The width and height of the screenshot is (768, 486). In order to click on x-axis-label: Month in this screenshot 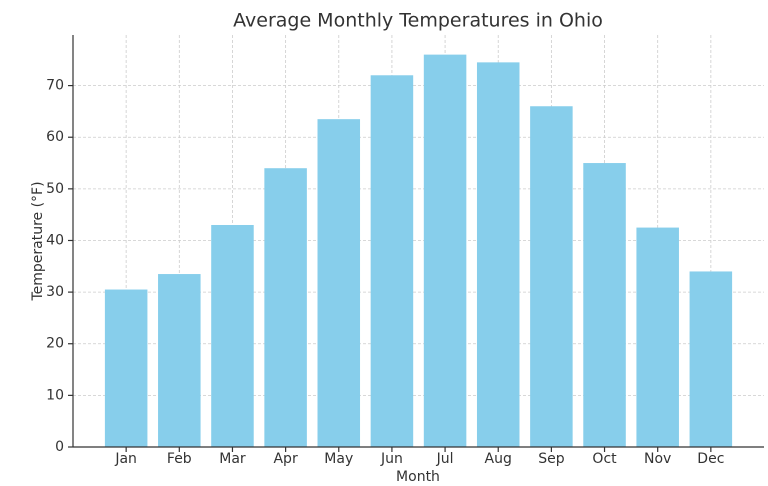, I will do `click(418, 477)`.